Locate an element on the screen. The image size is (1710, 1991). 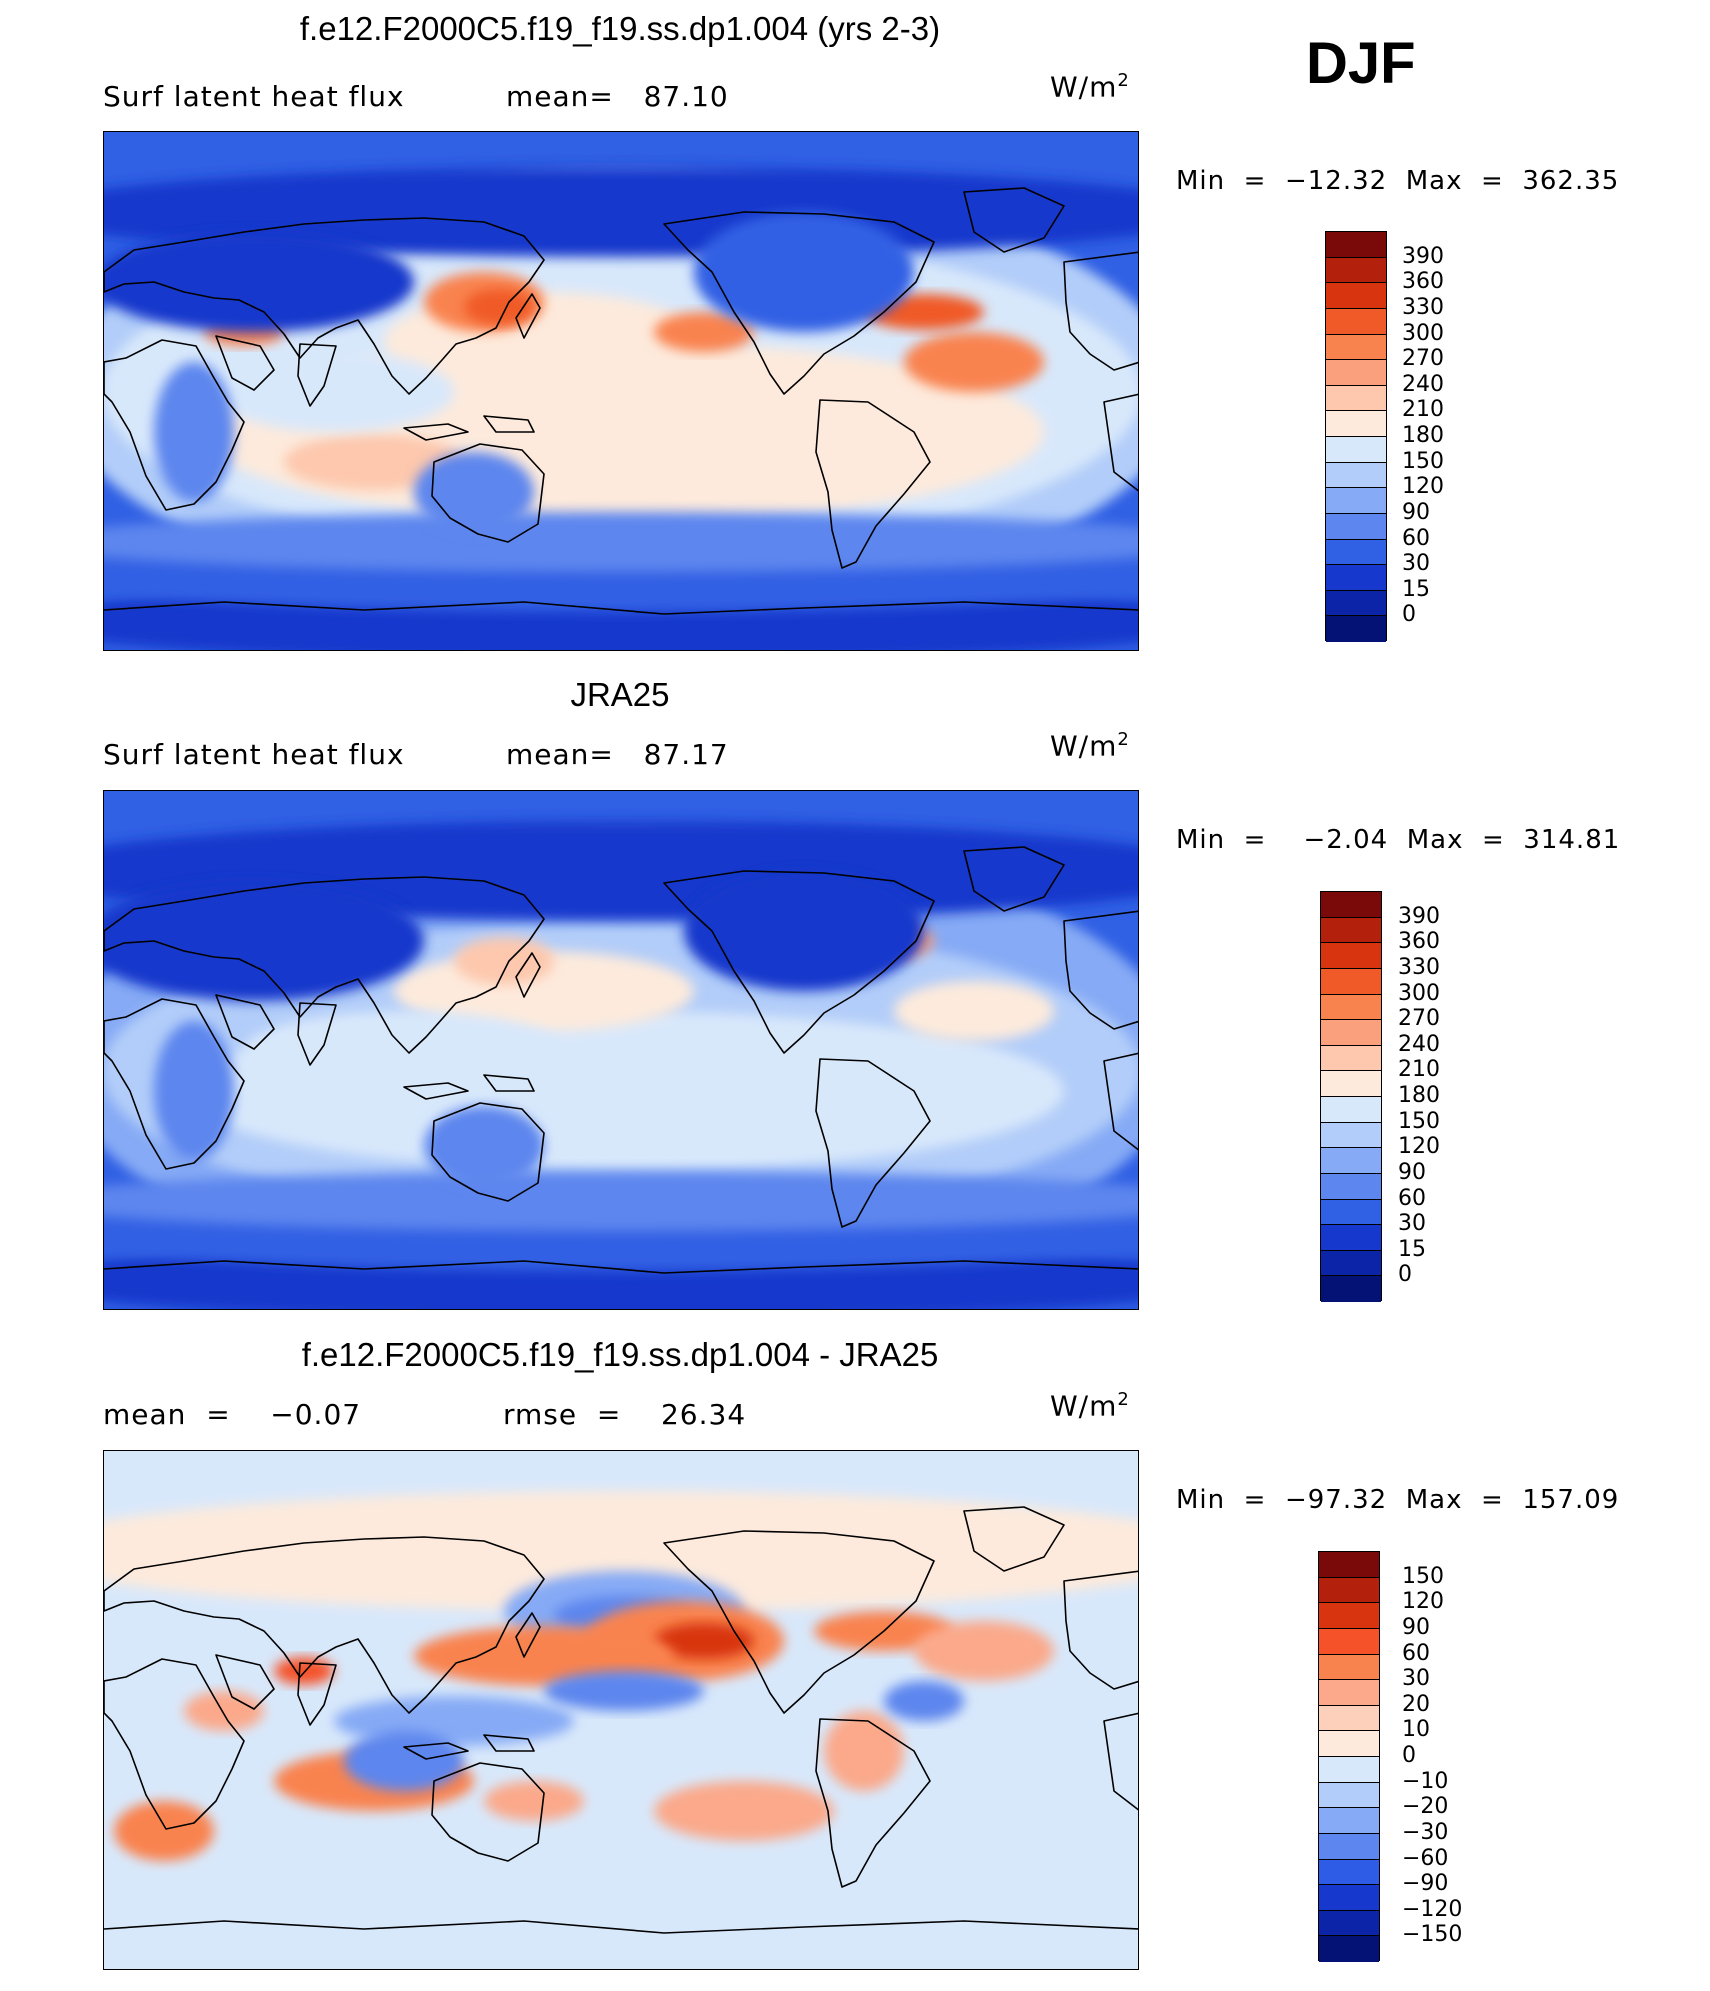
colorbar-tick-label: 300 is located at coordinates (1423, 333).